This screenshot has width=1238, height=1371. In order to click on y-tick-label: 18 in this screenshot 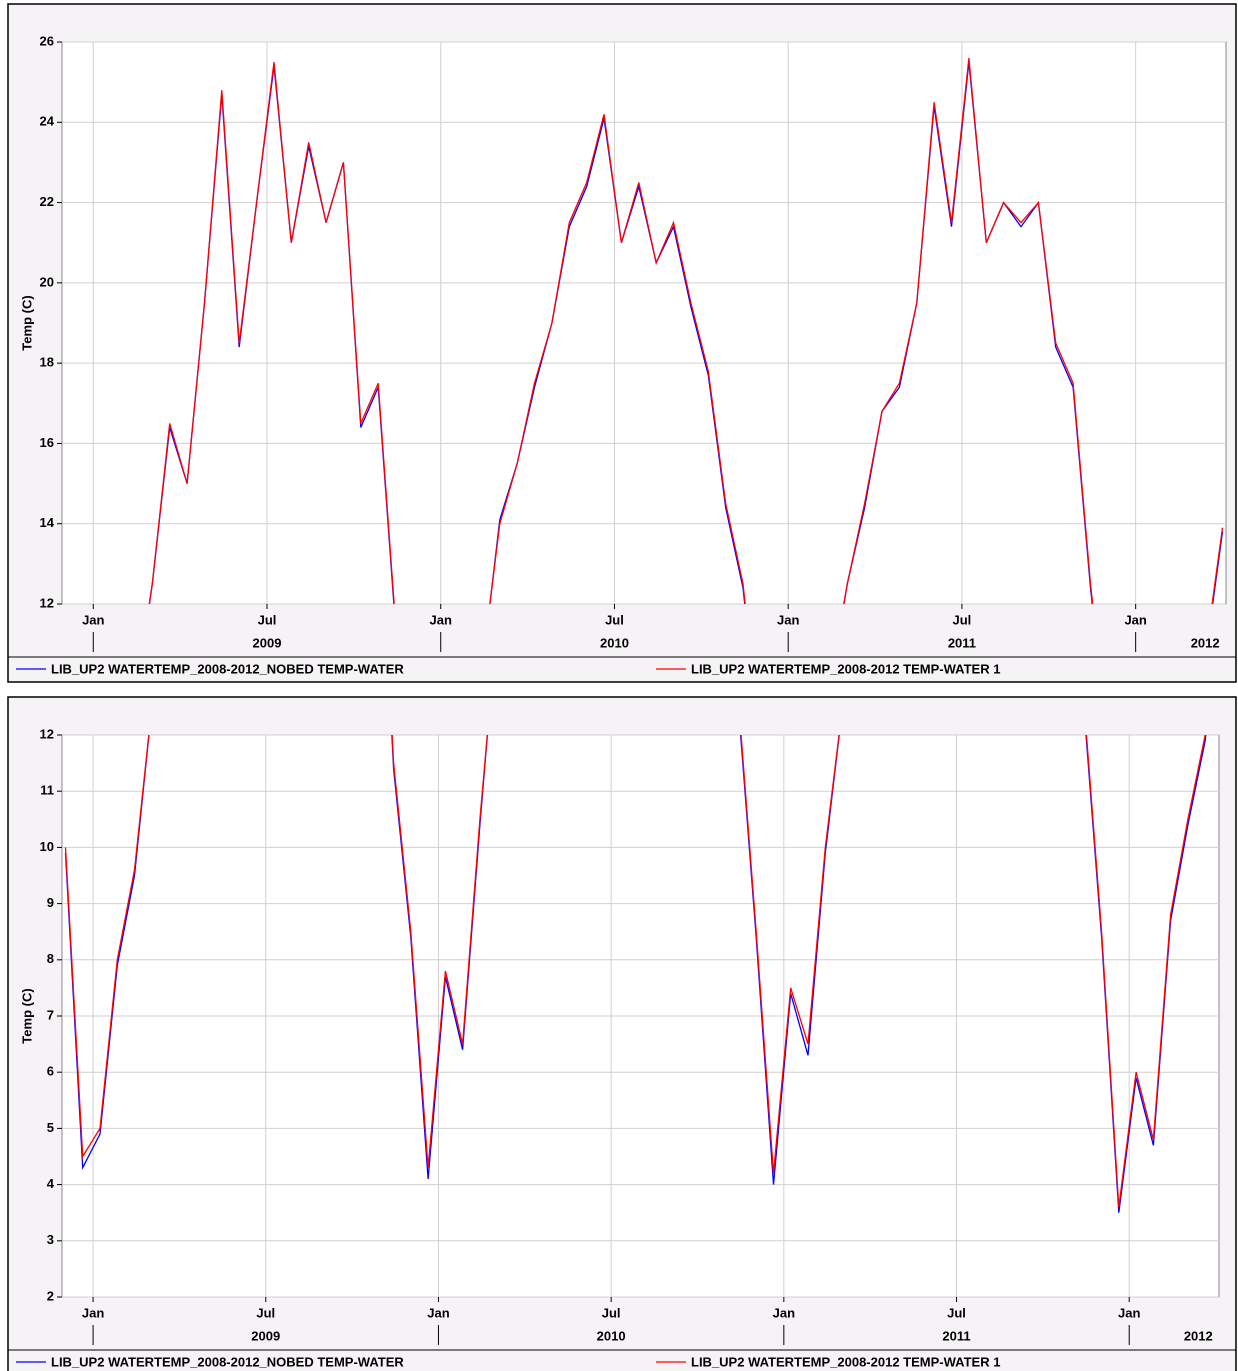, I will do `click(47, 362)`.